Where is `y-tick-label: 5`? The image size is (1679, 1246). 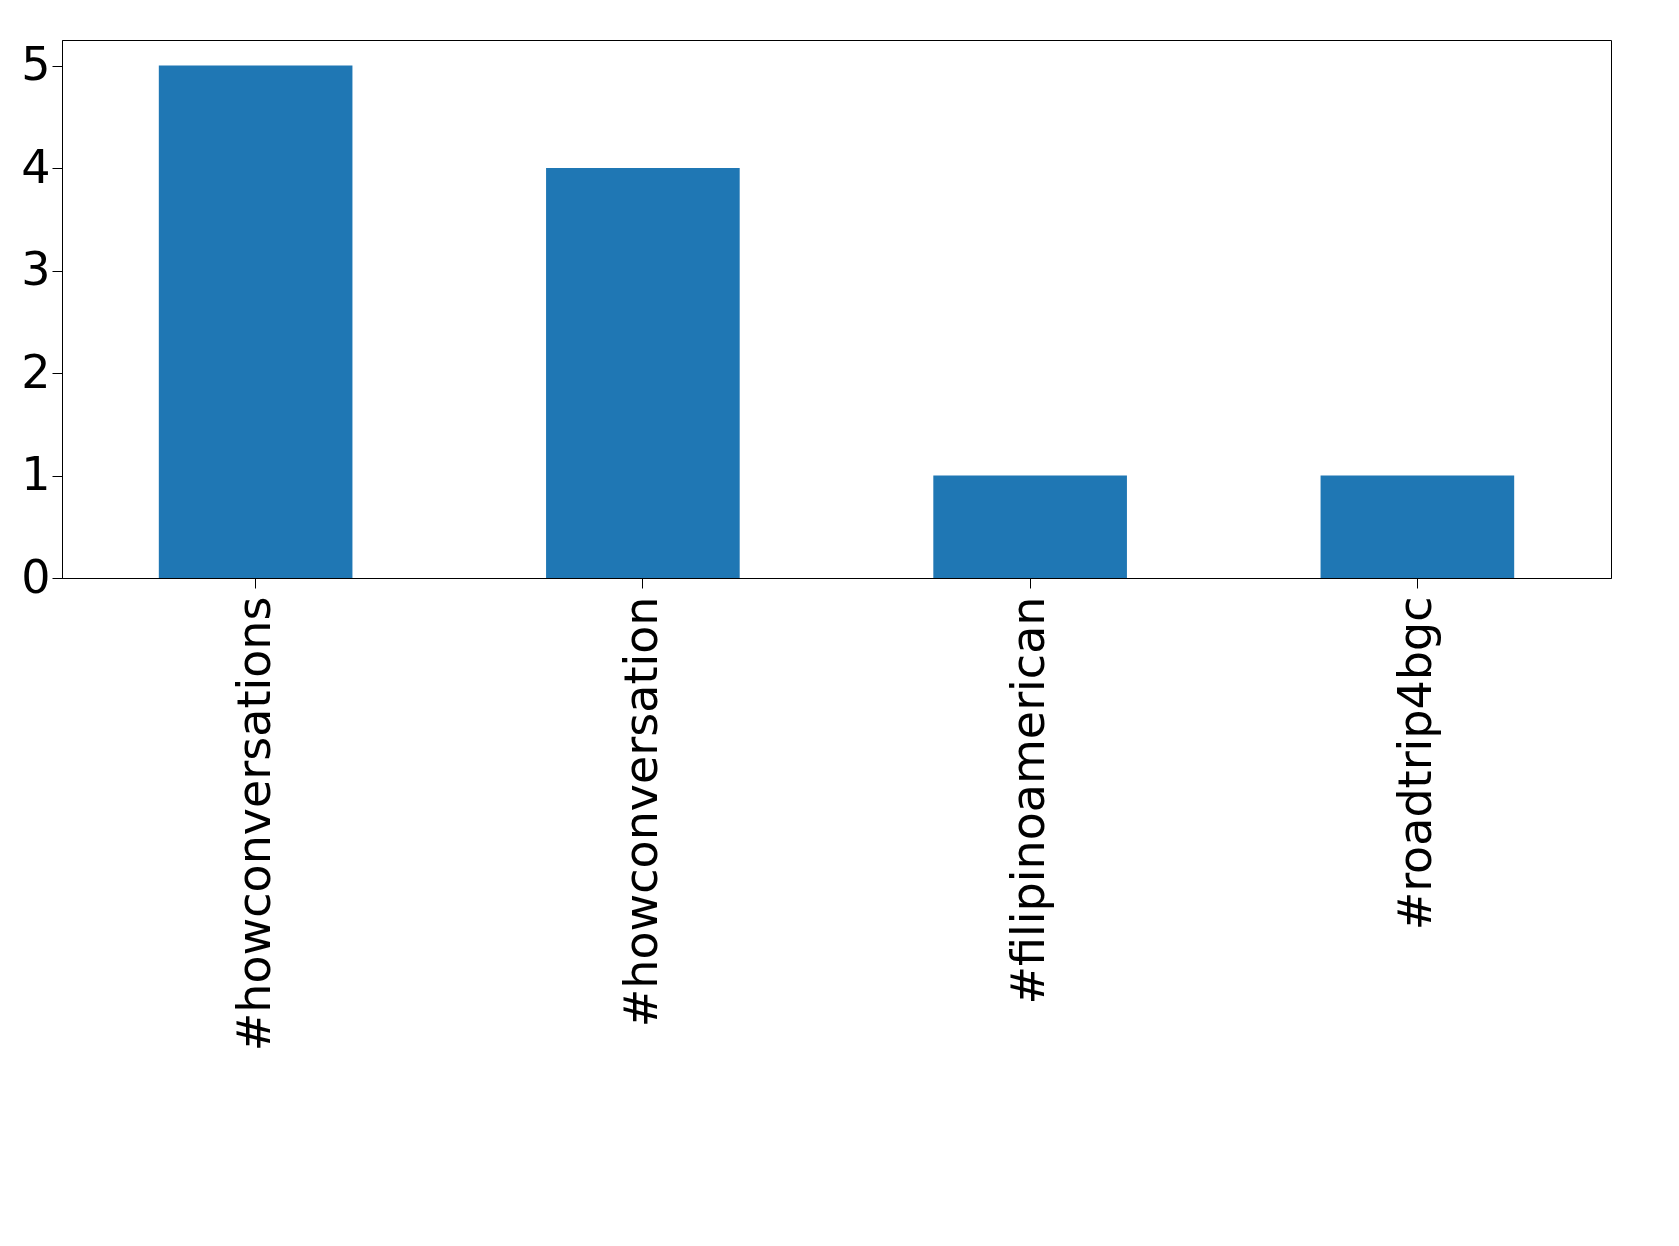 y-tick-label: 5 is located at coordinates (36, 64).